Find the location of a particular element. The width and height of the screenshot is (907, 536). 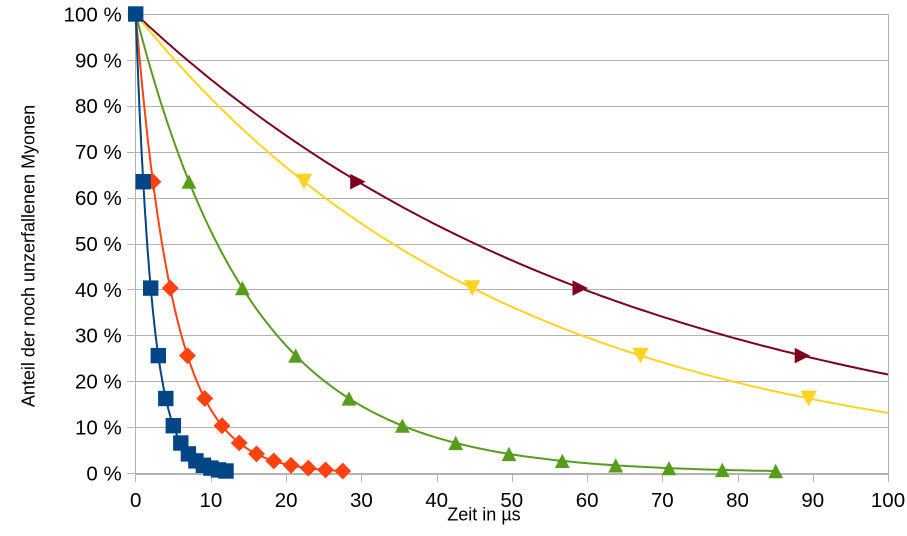

svg-text: 20 is located at coordinates (286, 500).